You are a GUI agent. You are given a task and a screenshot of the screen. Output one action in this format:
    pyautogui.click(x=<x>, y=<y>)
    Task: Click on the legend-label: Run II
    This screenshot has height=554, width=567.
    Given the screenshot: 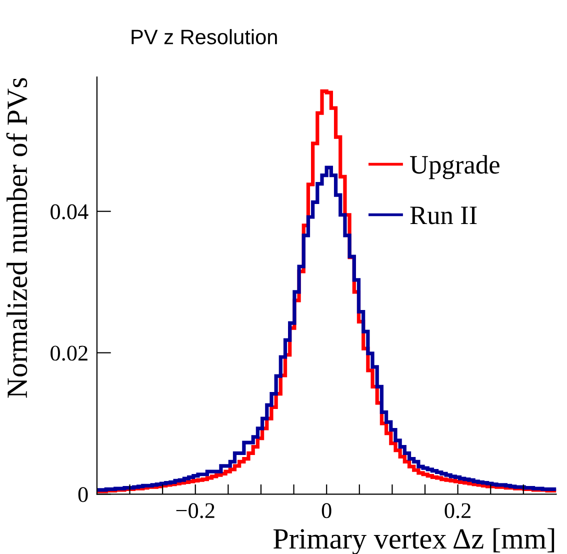 What is the action you would take?
    pyautogui.click(x=443, y=215)
    